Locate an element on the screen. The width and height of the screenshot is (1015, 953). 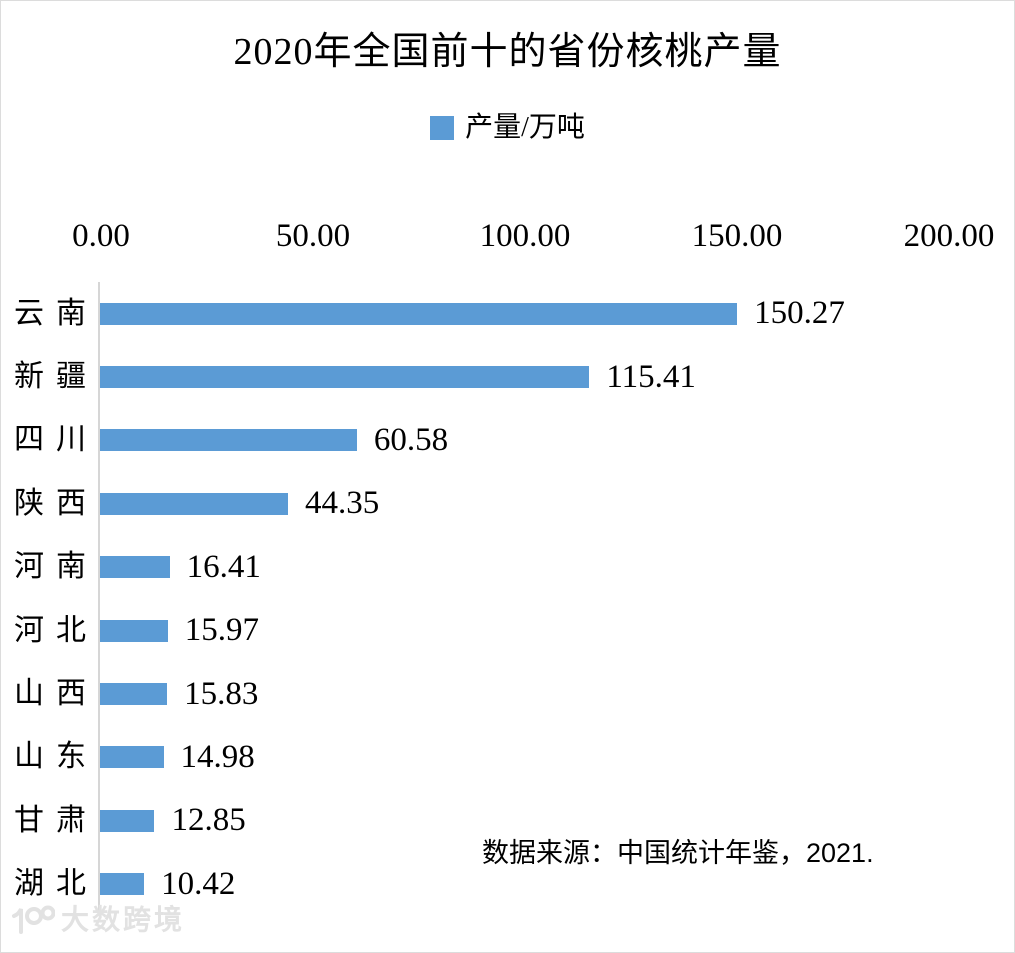
category-label: 河南 is located at coordinates (56, 567).